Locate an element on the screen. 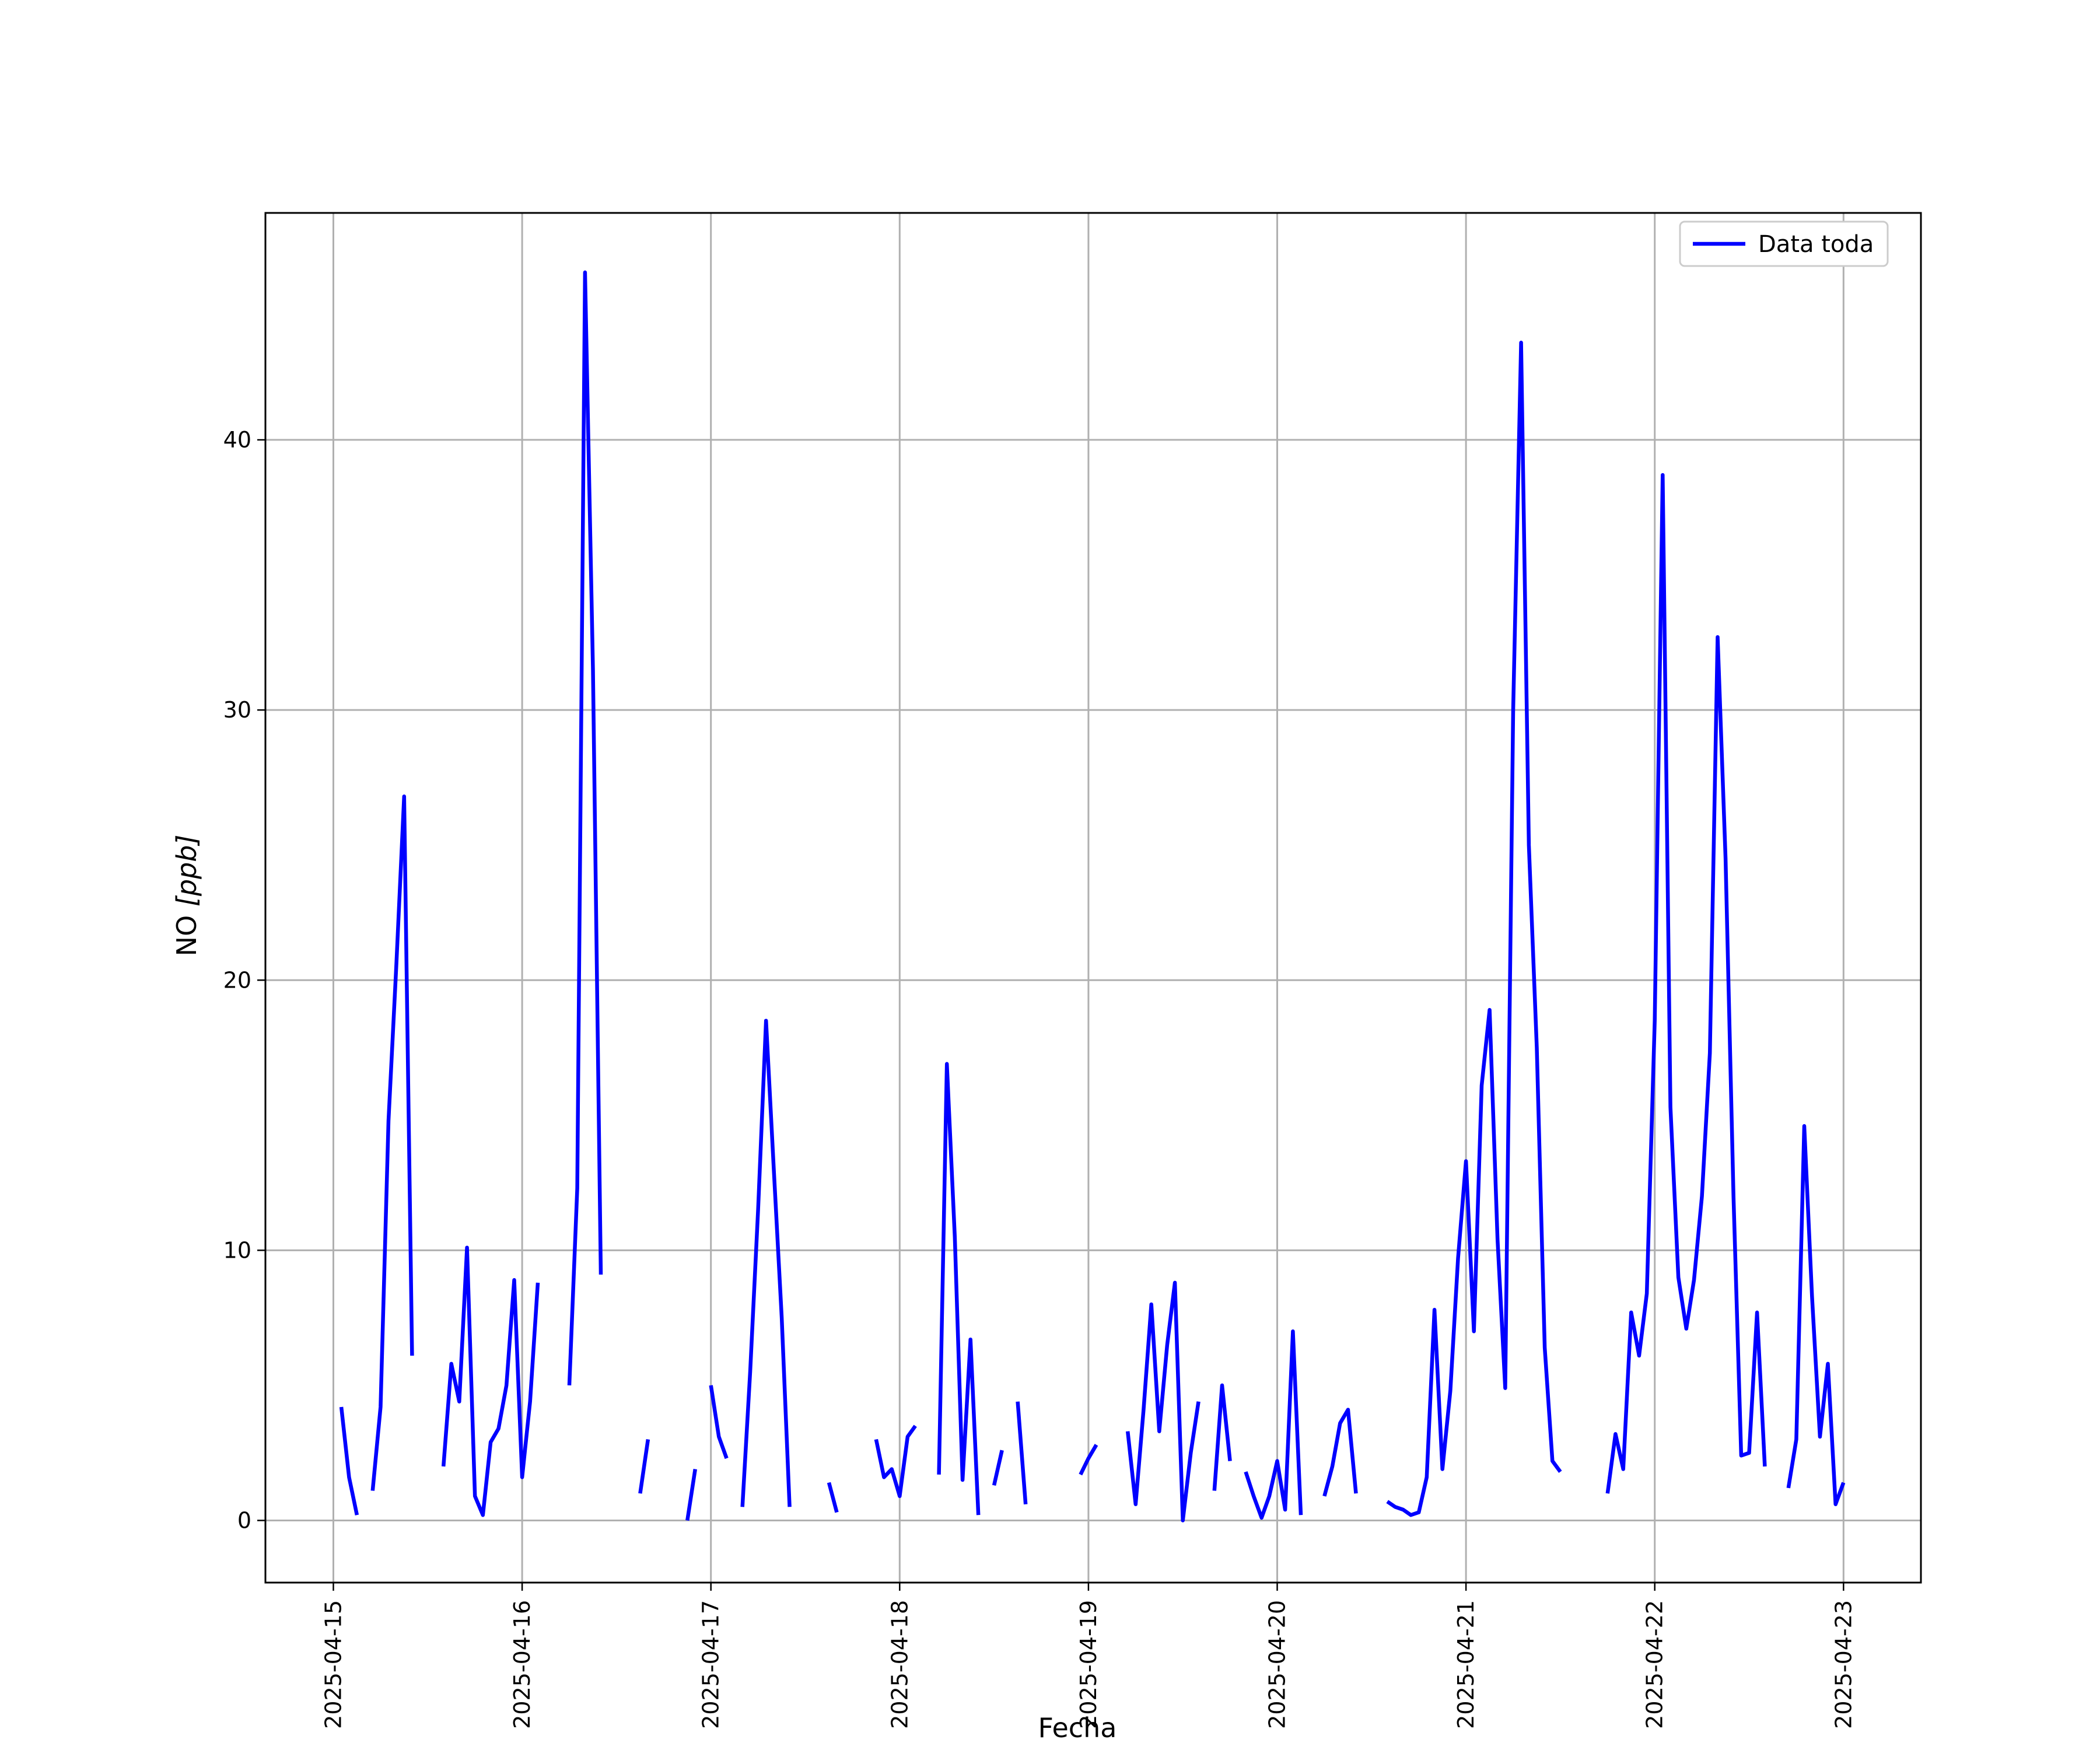 The image size is (2100, 1750). x-tick-label: 2025-04-15 is located at coordinates (333, 1664).